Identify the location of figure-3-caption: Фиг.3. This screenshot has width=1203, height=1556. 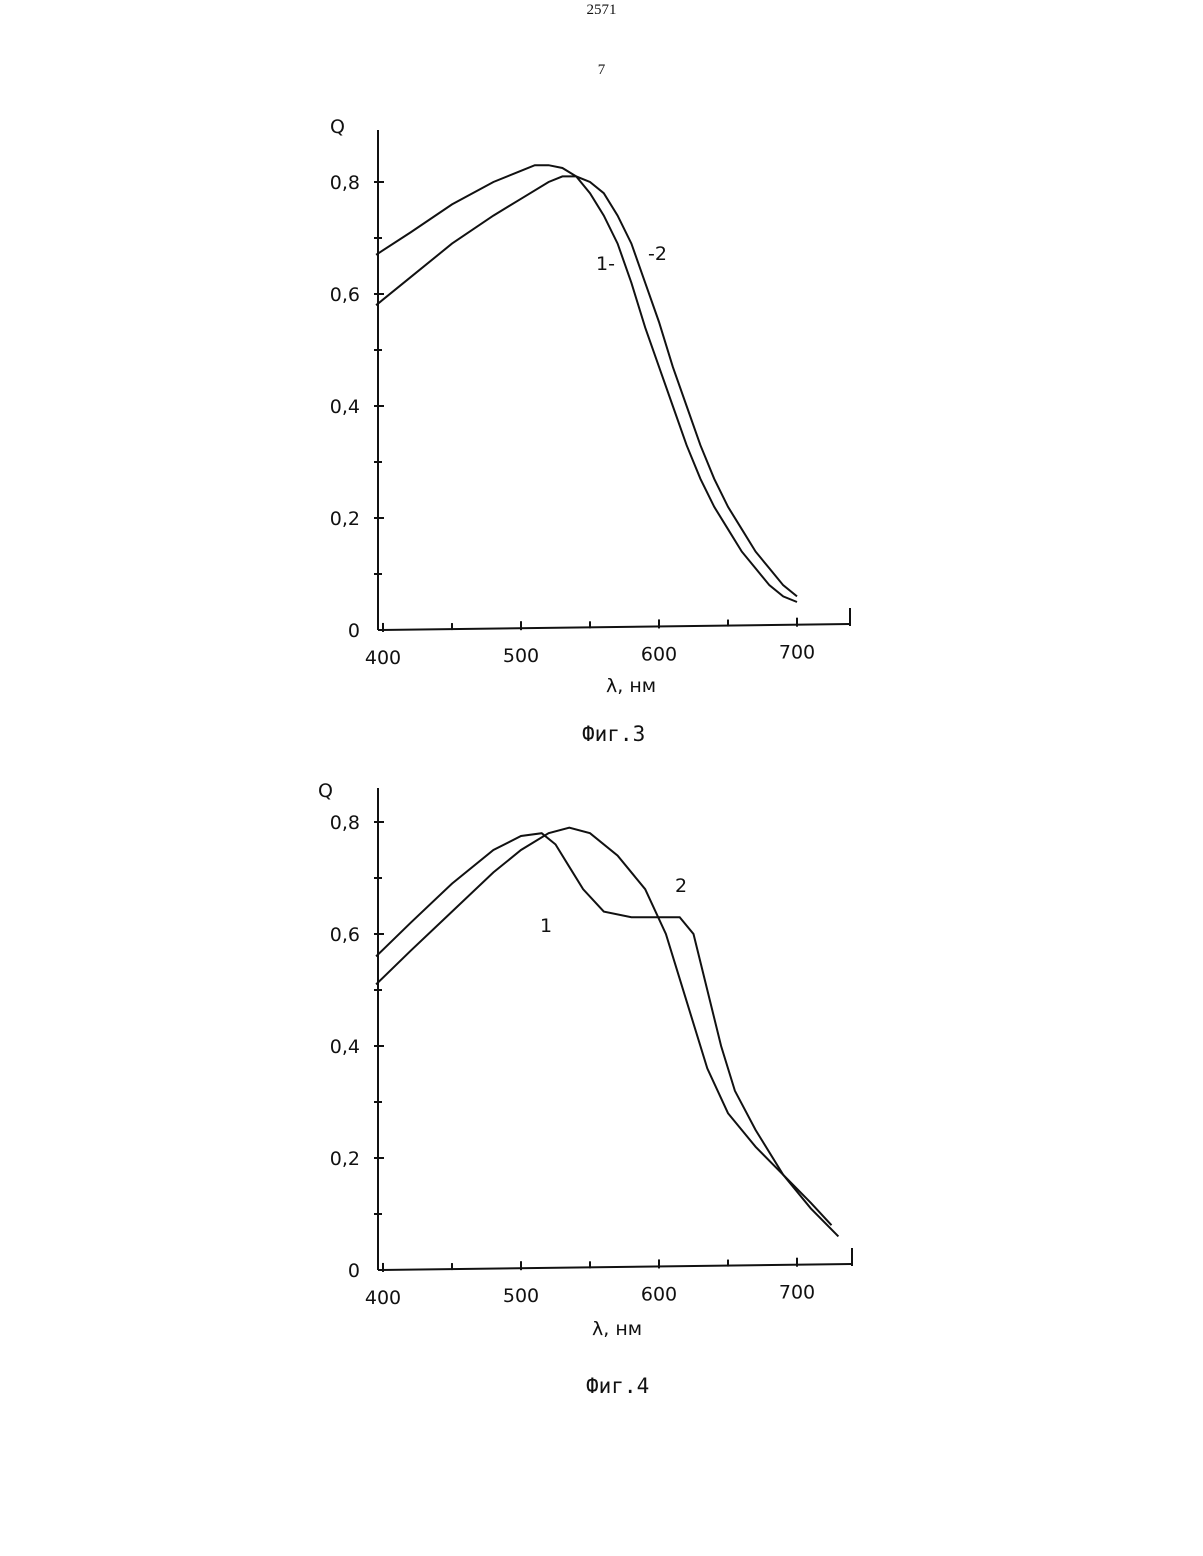
(613, 734).